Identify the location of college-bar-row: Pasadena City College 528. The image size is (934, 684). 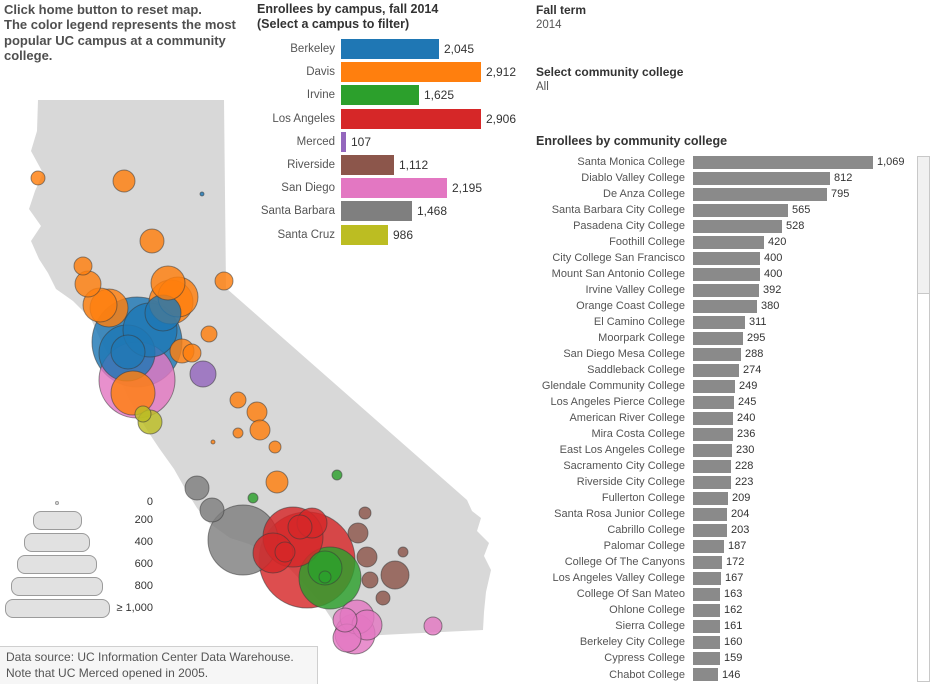
(722, 226).